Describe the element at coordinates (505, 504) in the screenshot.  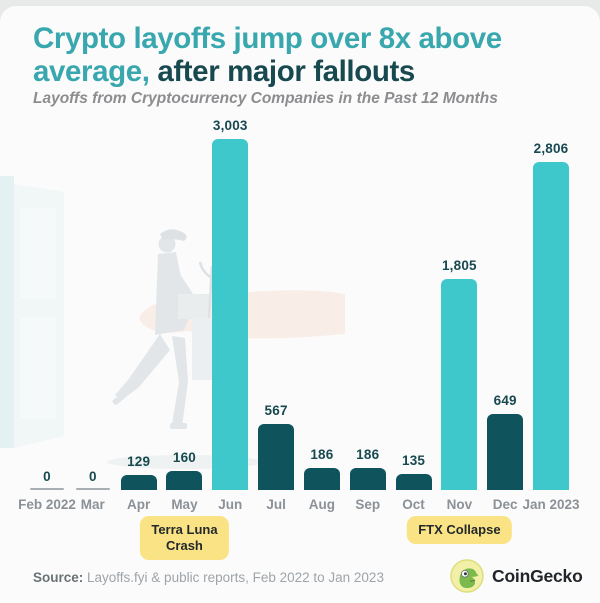
I see `x-axis-label-dec: Dec` at that location.